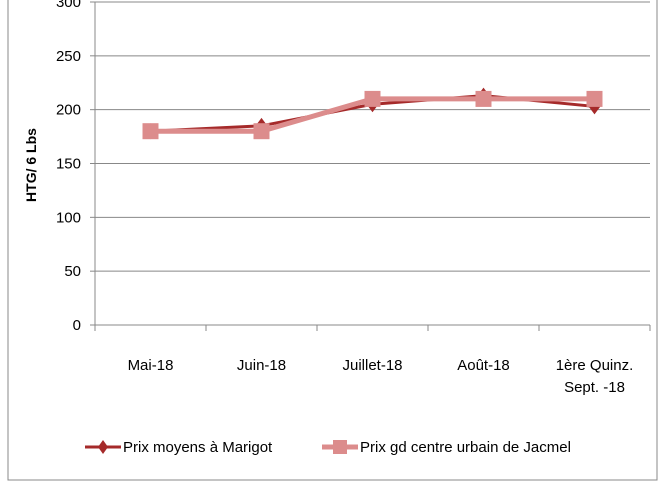  Describe the element at coordinates (261, 365) in the screenshot. I see `x-tick-label: Juin-18` at that location.